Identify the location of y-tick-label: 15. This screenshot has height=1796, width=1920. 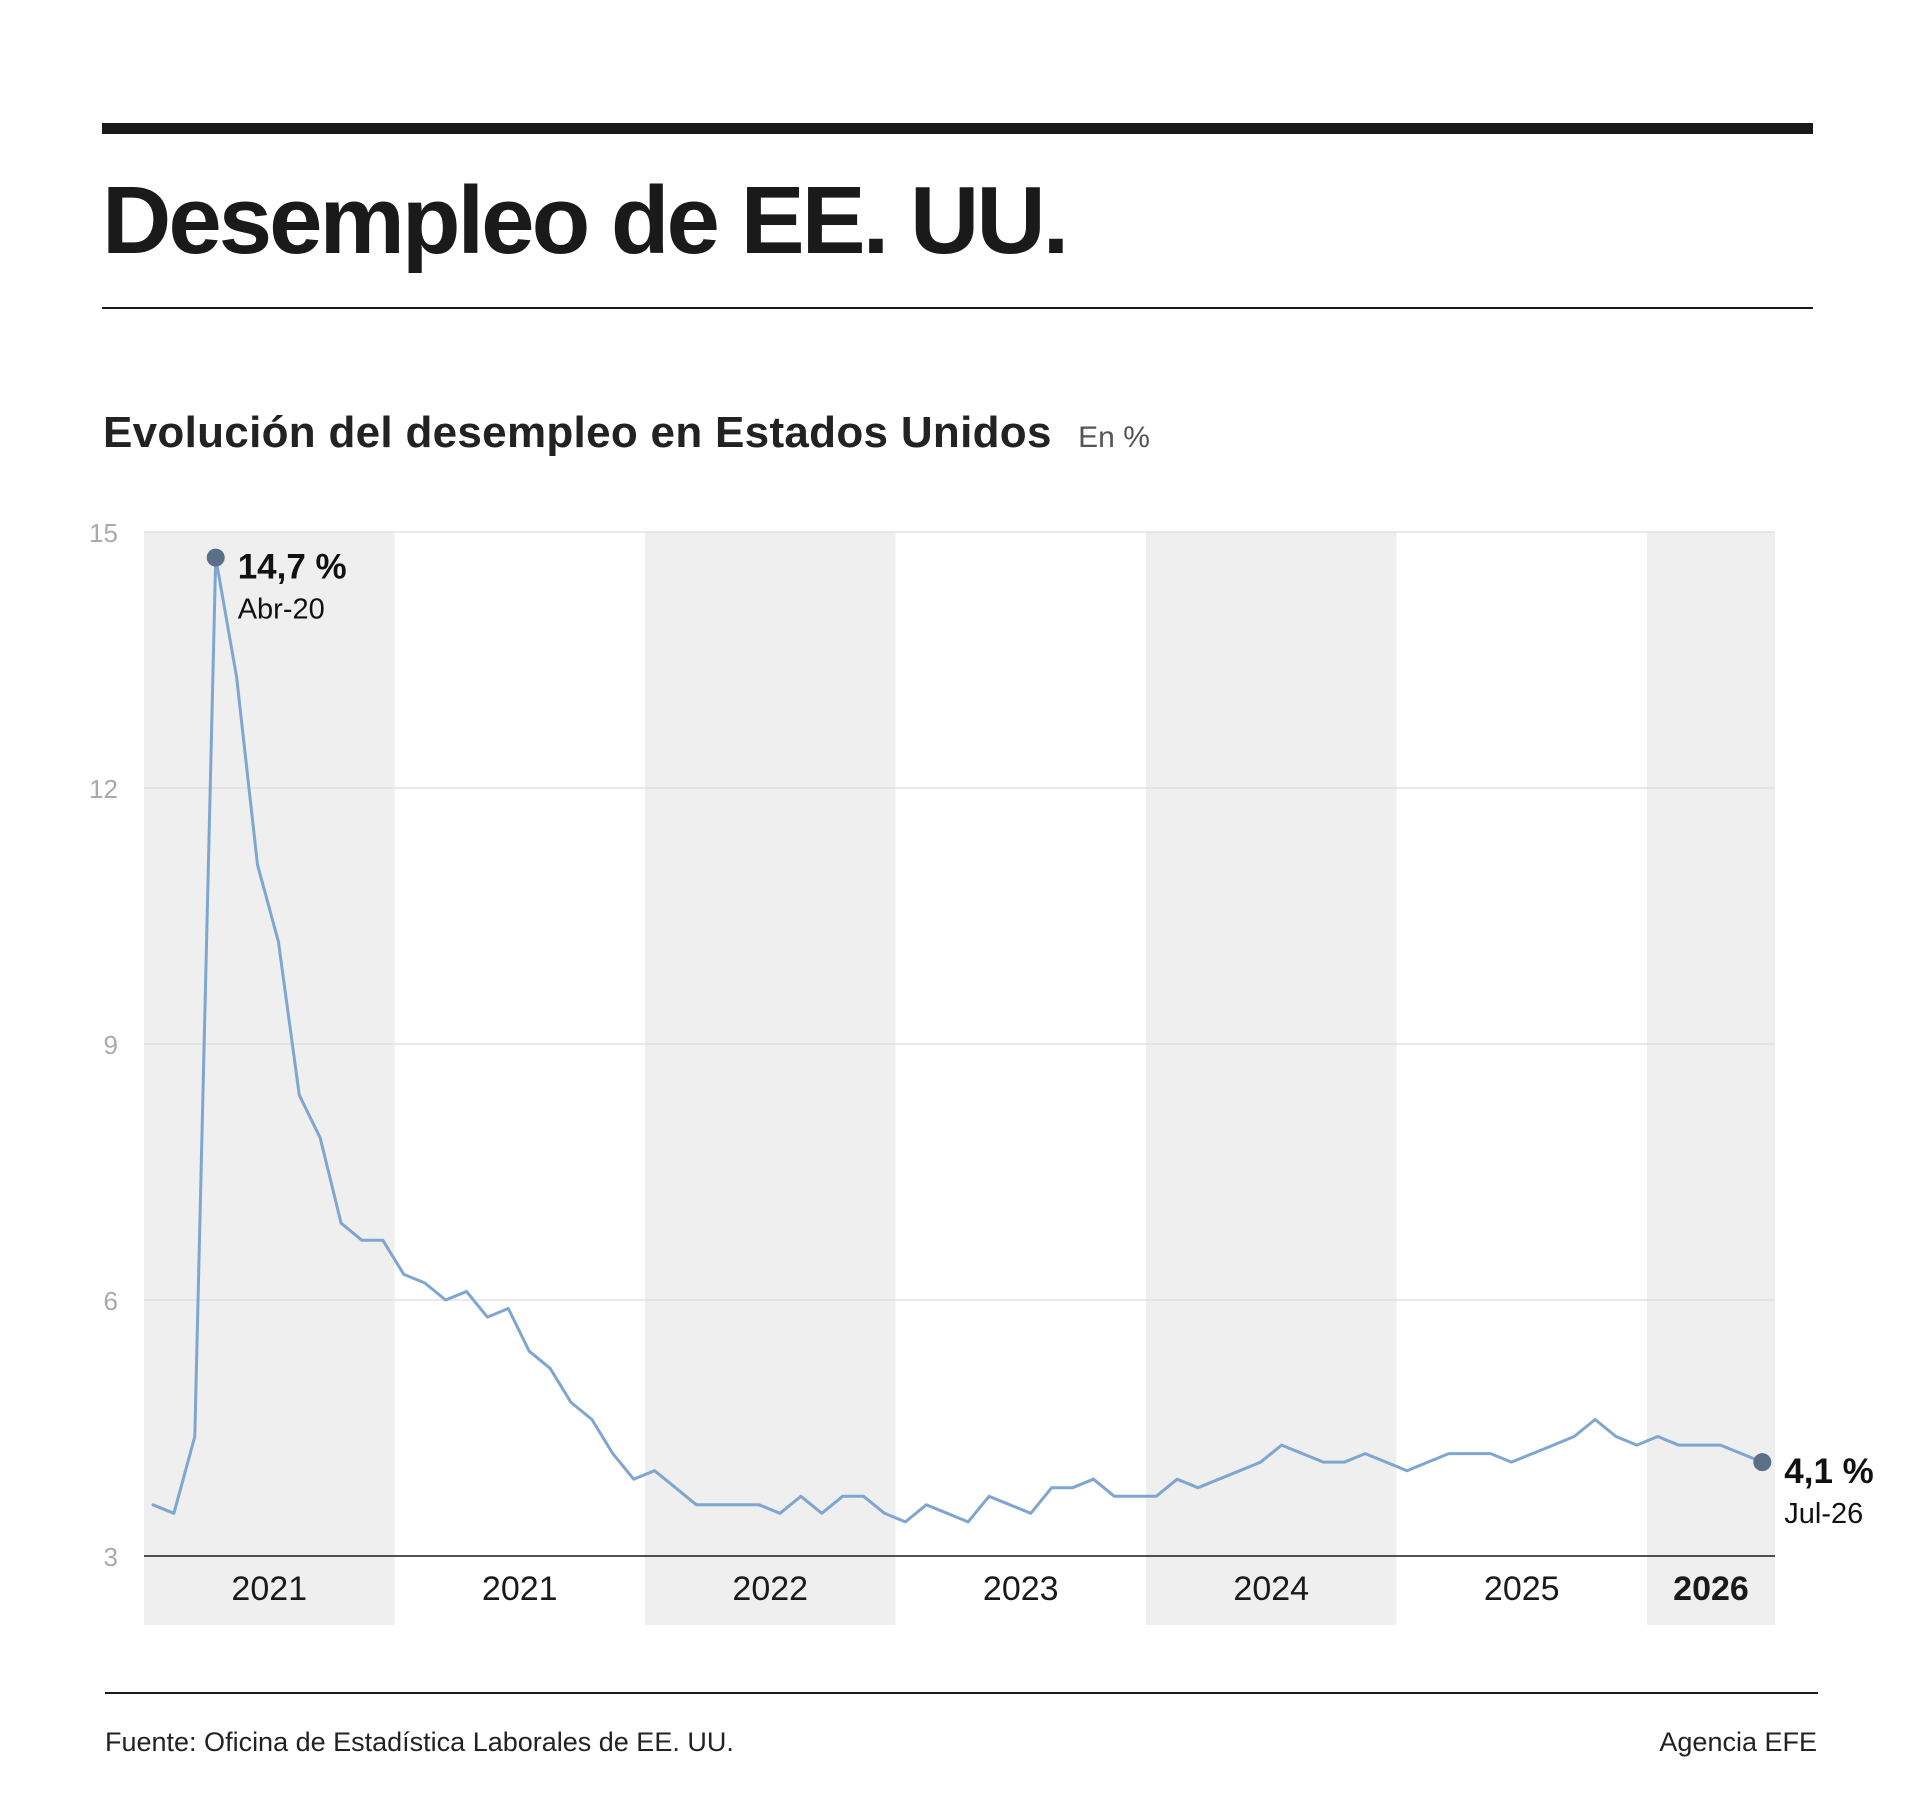
(103, 533).